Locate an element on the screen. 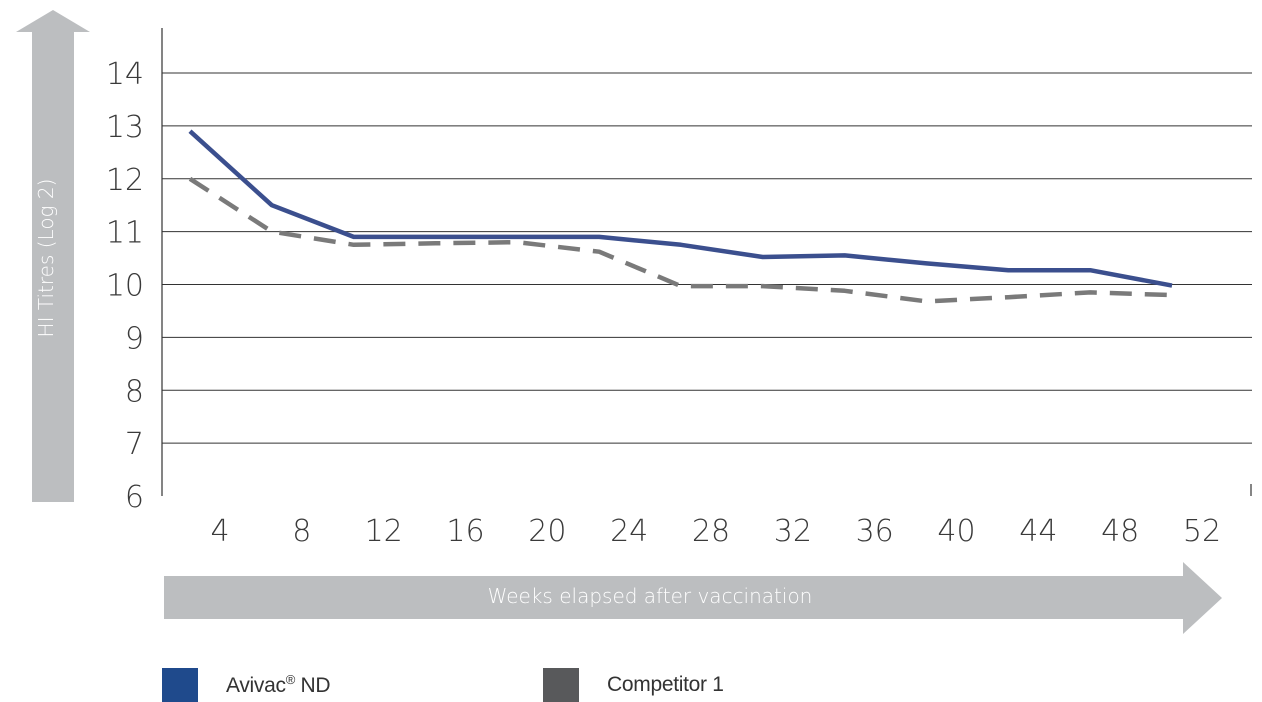  y-tick-labels: 6 7 8 9 10 11 12 13 14 is located at coordinates (125, 286).